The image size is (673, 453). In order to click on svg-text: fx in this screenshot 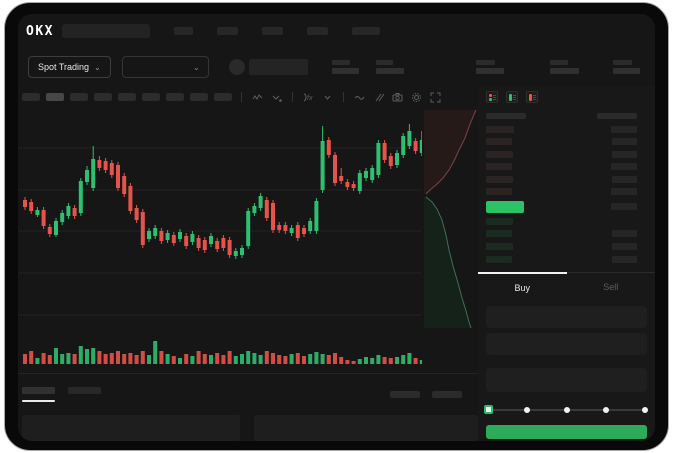, I will do `click(310, 98)`.